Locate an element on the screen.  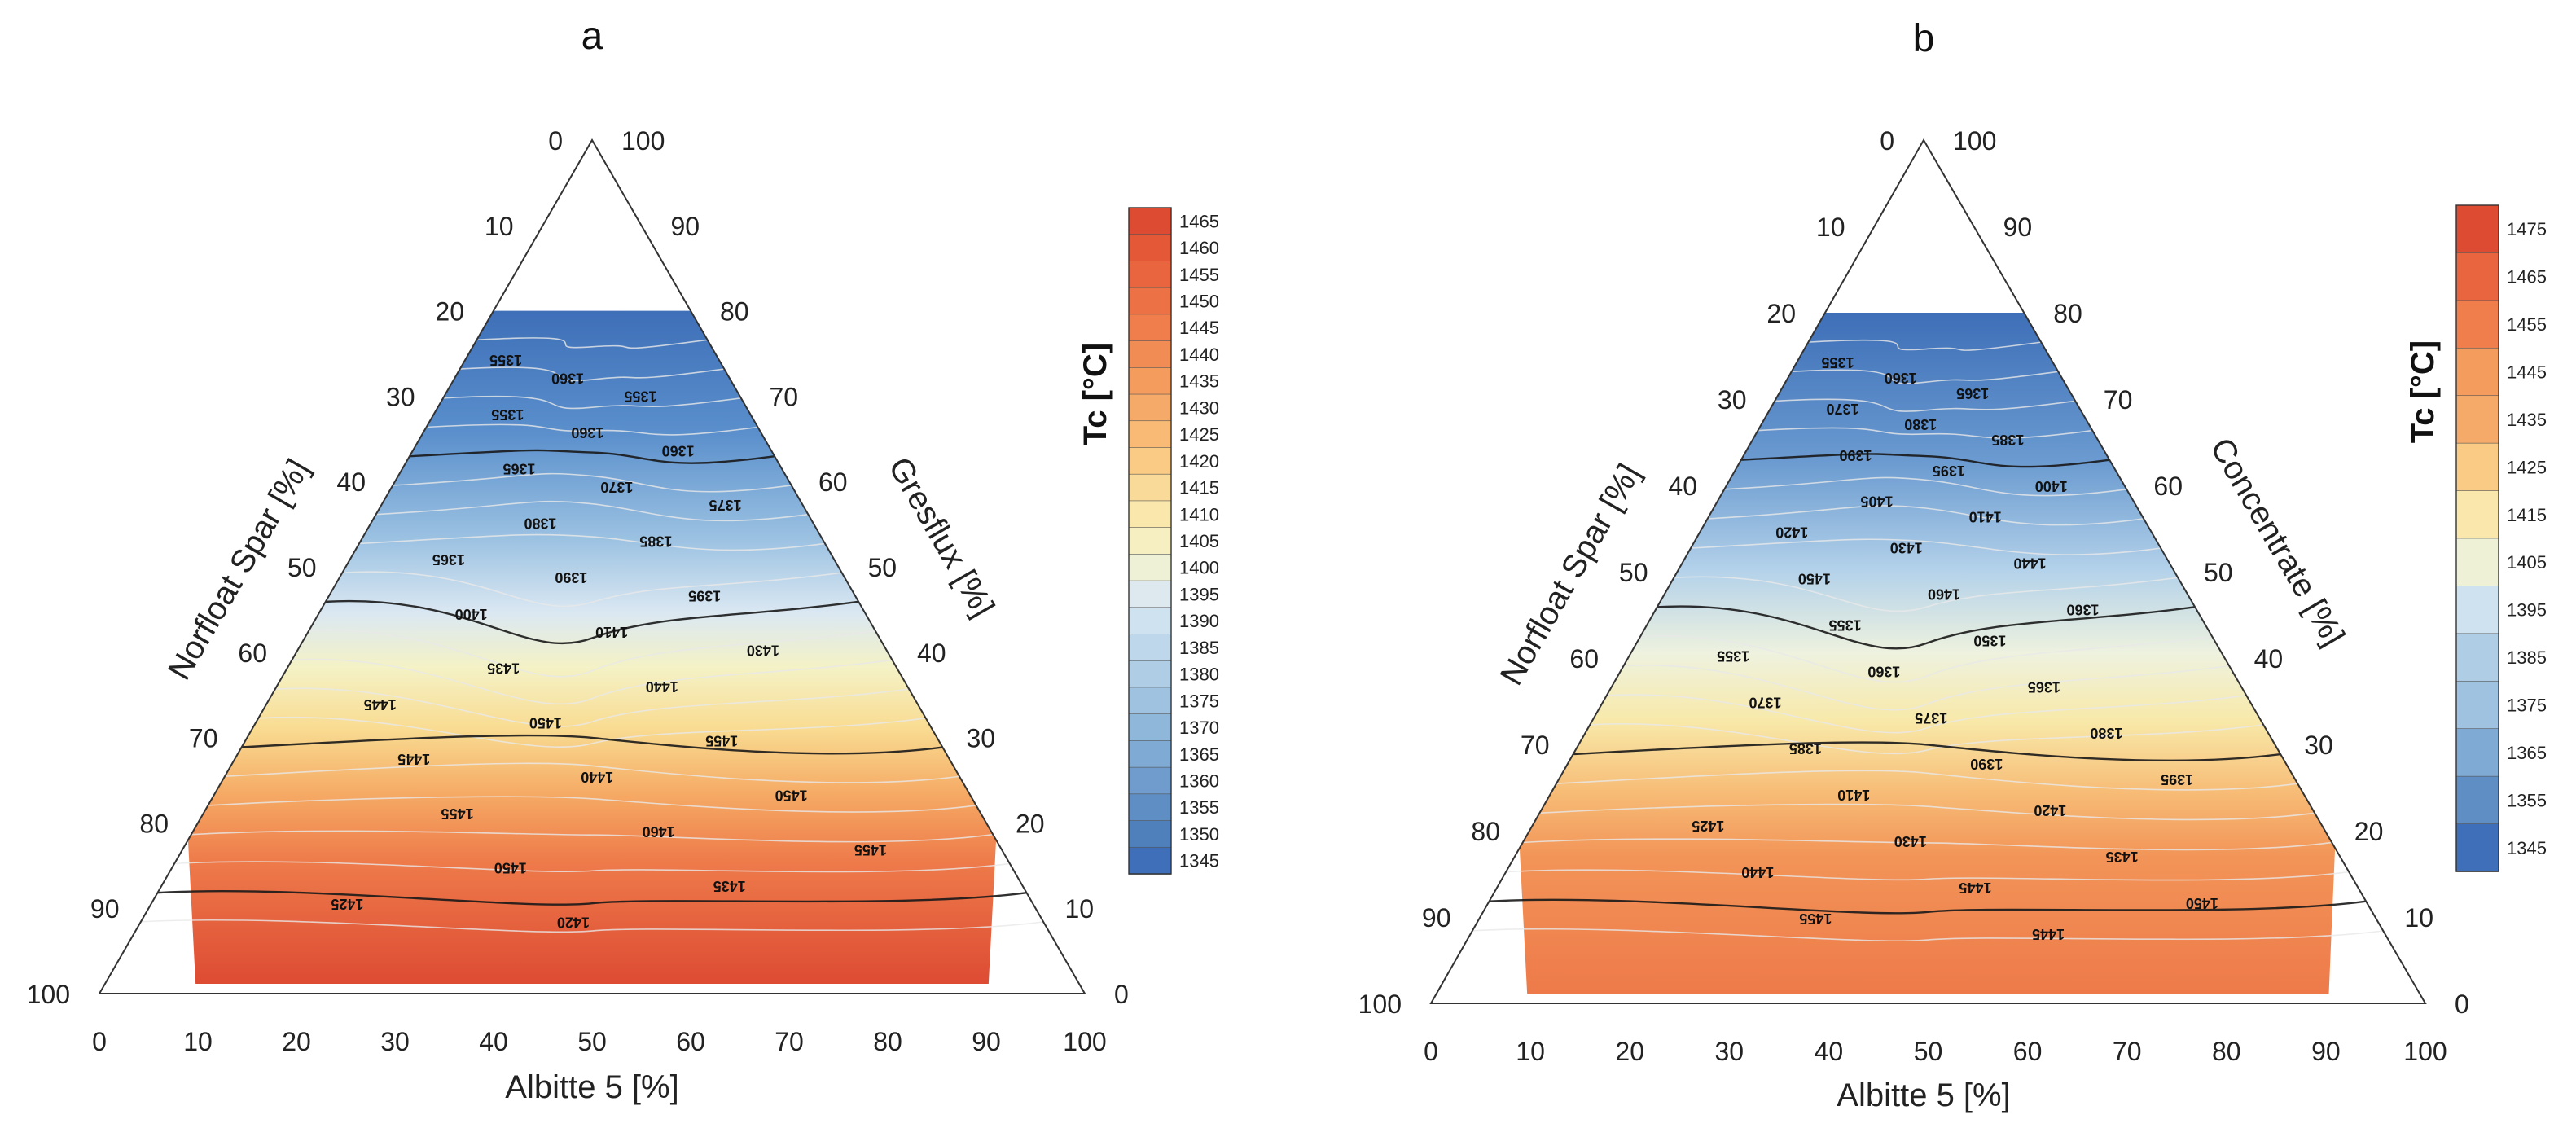
right-axis-tick: 0 is located at coordinates (2462, 1004).